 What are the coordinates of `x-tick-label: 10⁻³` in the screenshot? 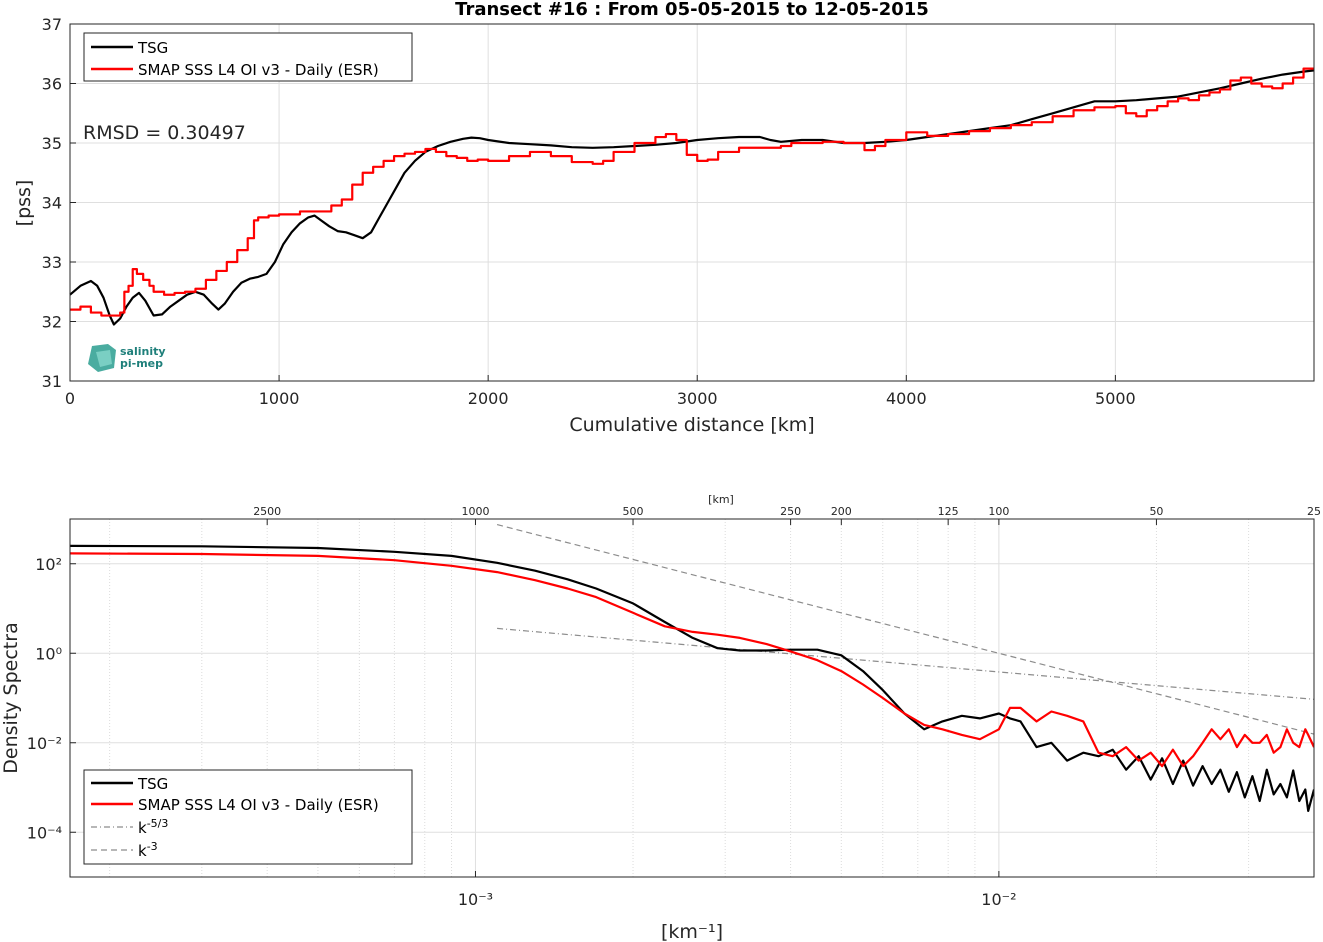 It's located at (475, 899).